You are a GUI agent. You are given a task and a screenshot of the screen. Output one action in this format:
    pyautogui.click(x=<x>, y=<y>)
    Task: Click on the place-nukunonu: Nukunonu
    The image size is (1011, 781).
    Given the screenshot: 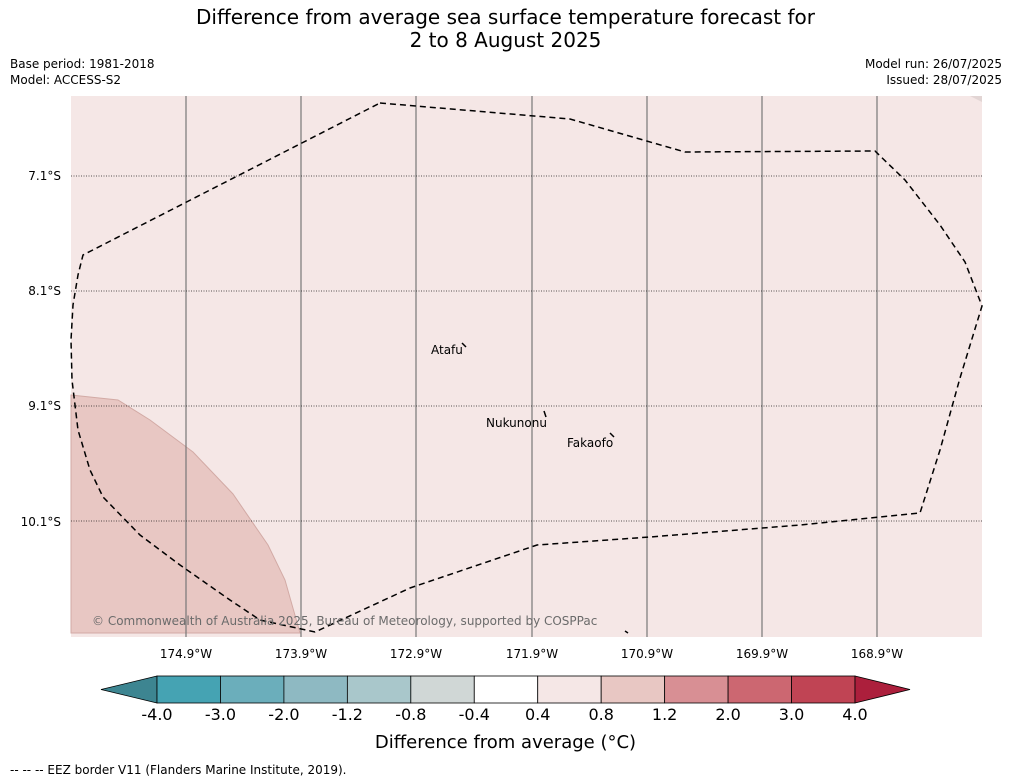 What is the action you would take?
    pyautogui.click(x=516, y=423)
    